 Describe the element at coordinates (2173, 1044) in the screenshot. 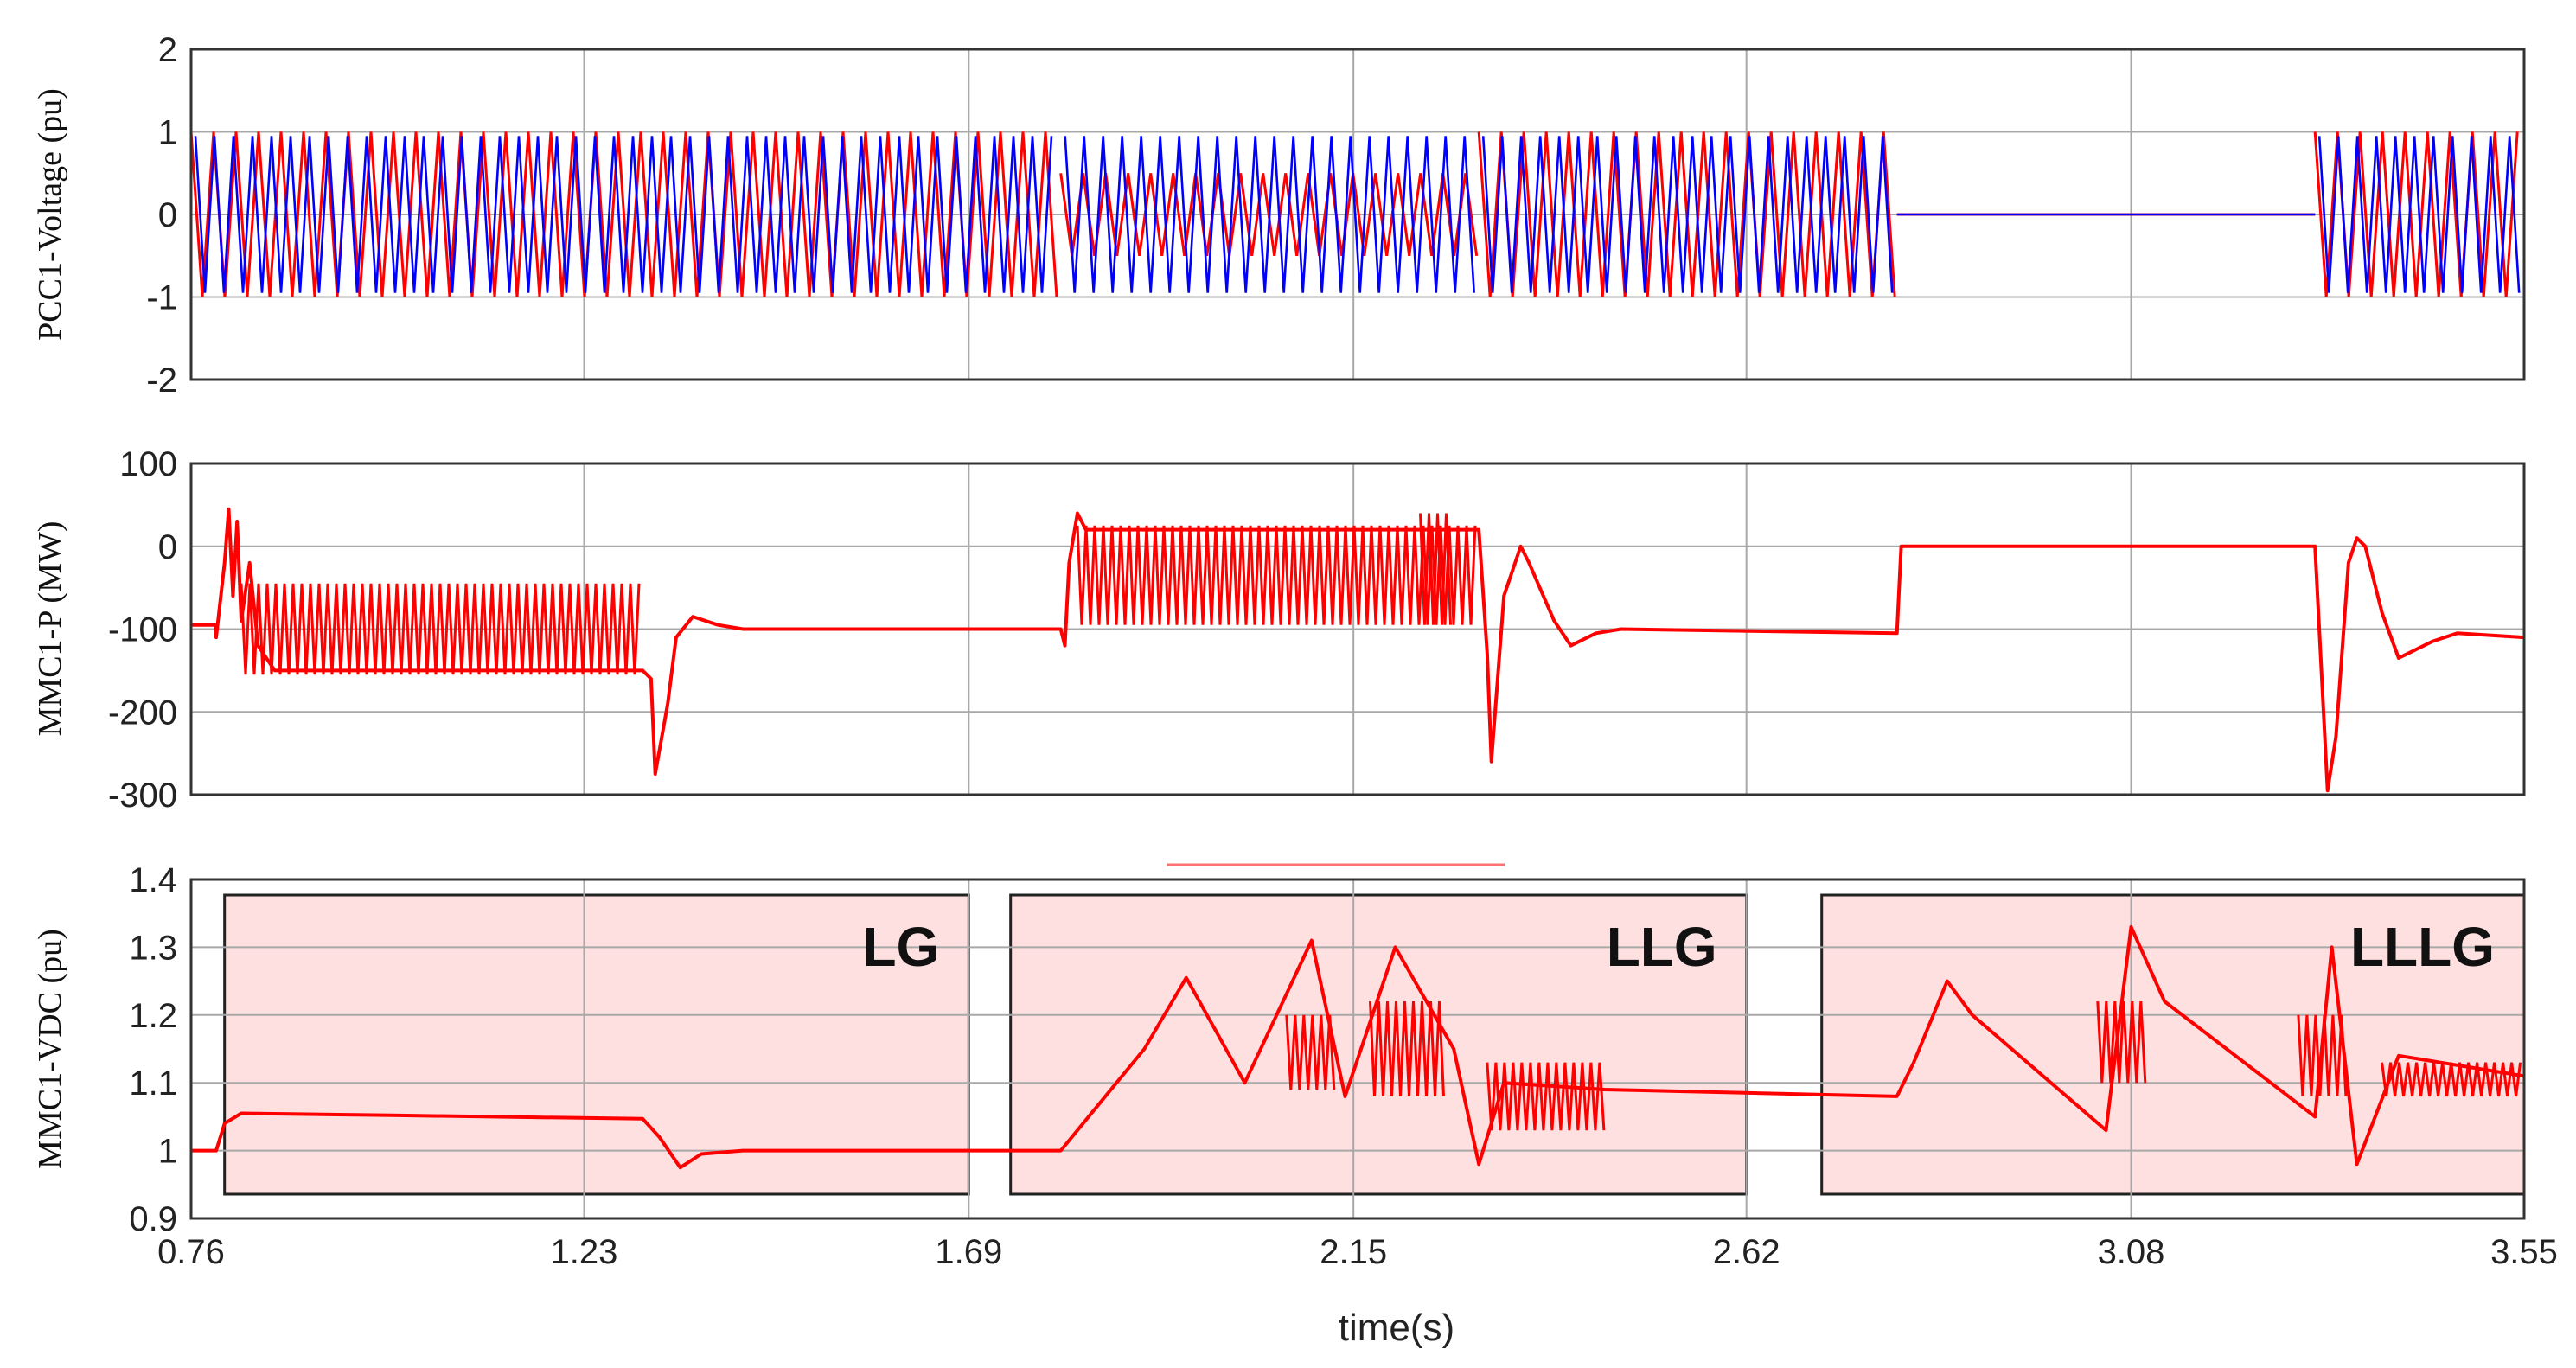

I see `fault-region-lllg` at that location.